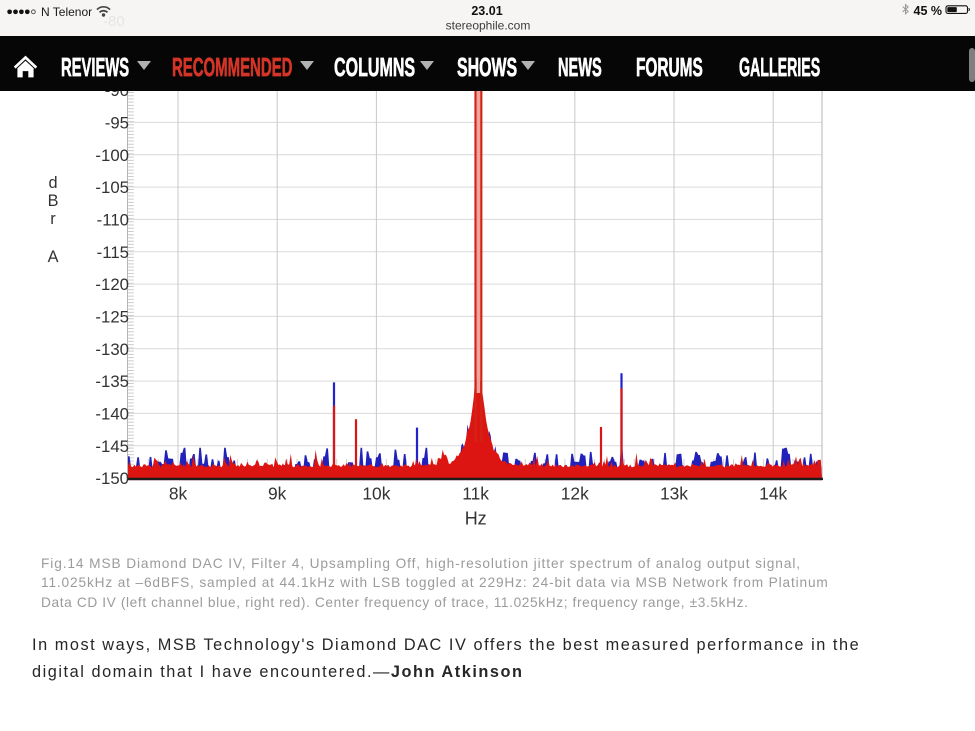 This screenshot has width=975, height=731. What do you see at coordinates (112, 317) in the screenshot?
I see `svg-text: -125` at bounding box center [112, 317].